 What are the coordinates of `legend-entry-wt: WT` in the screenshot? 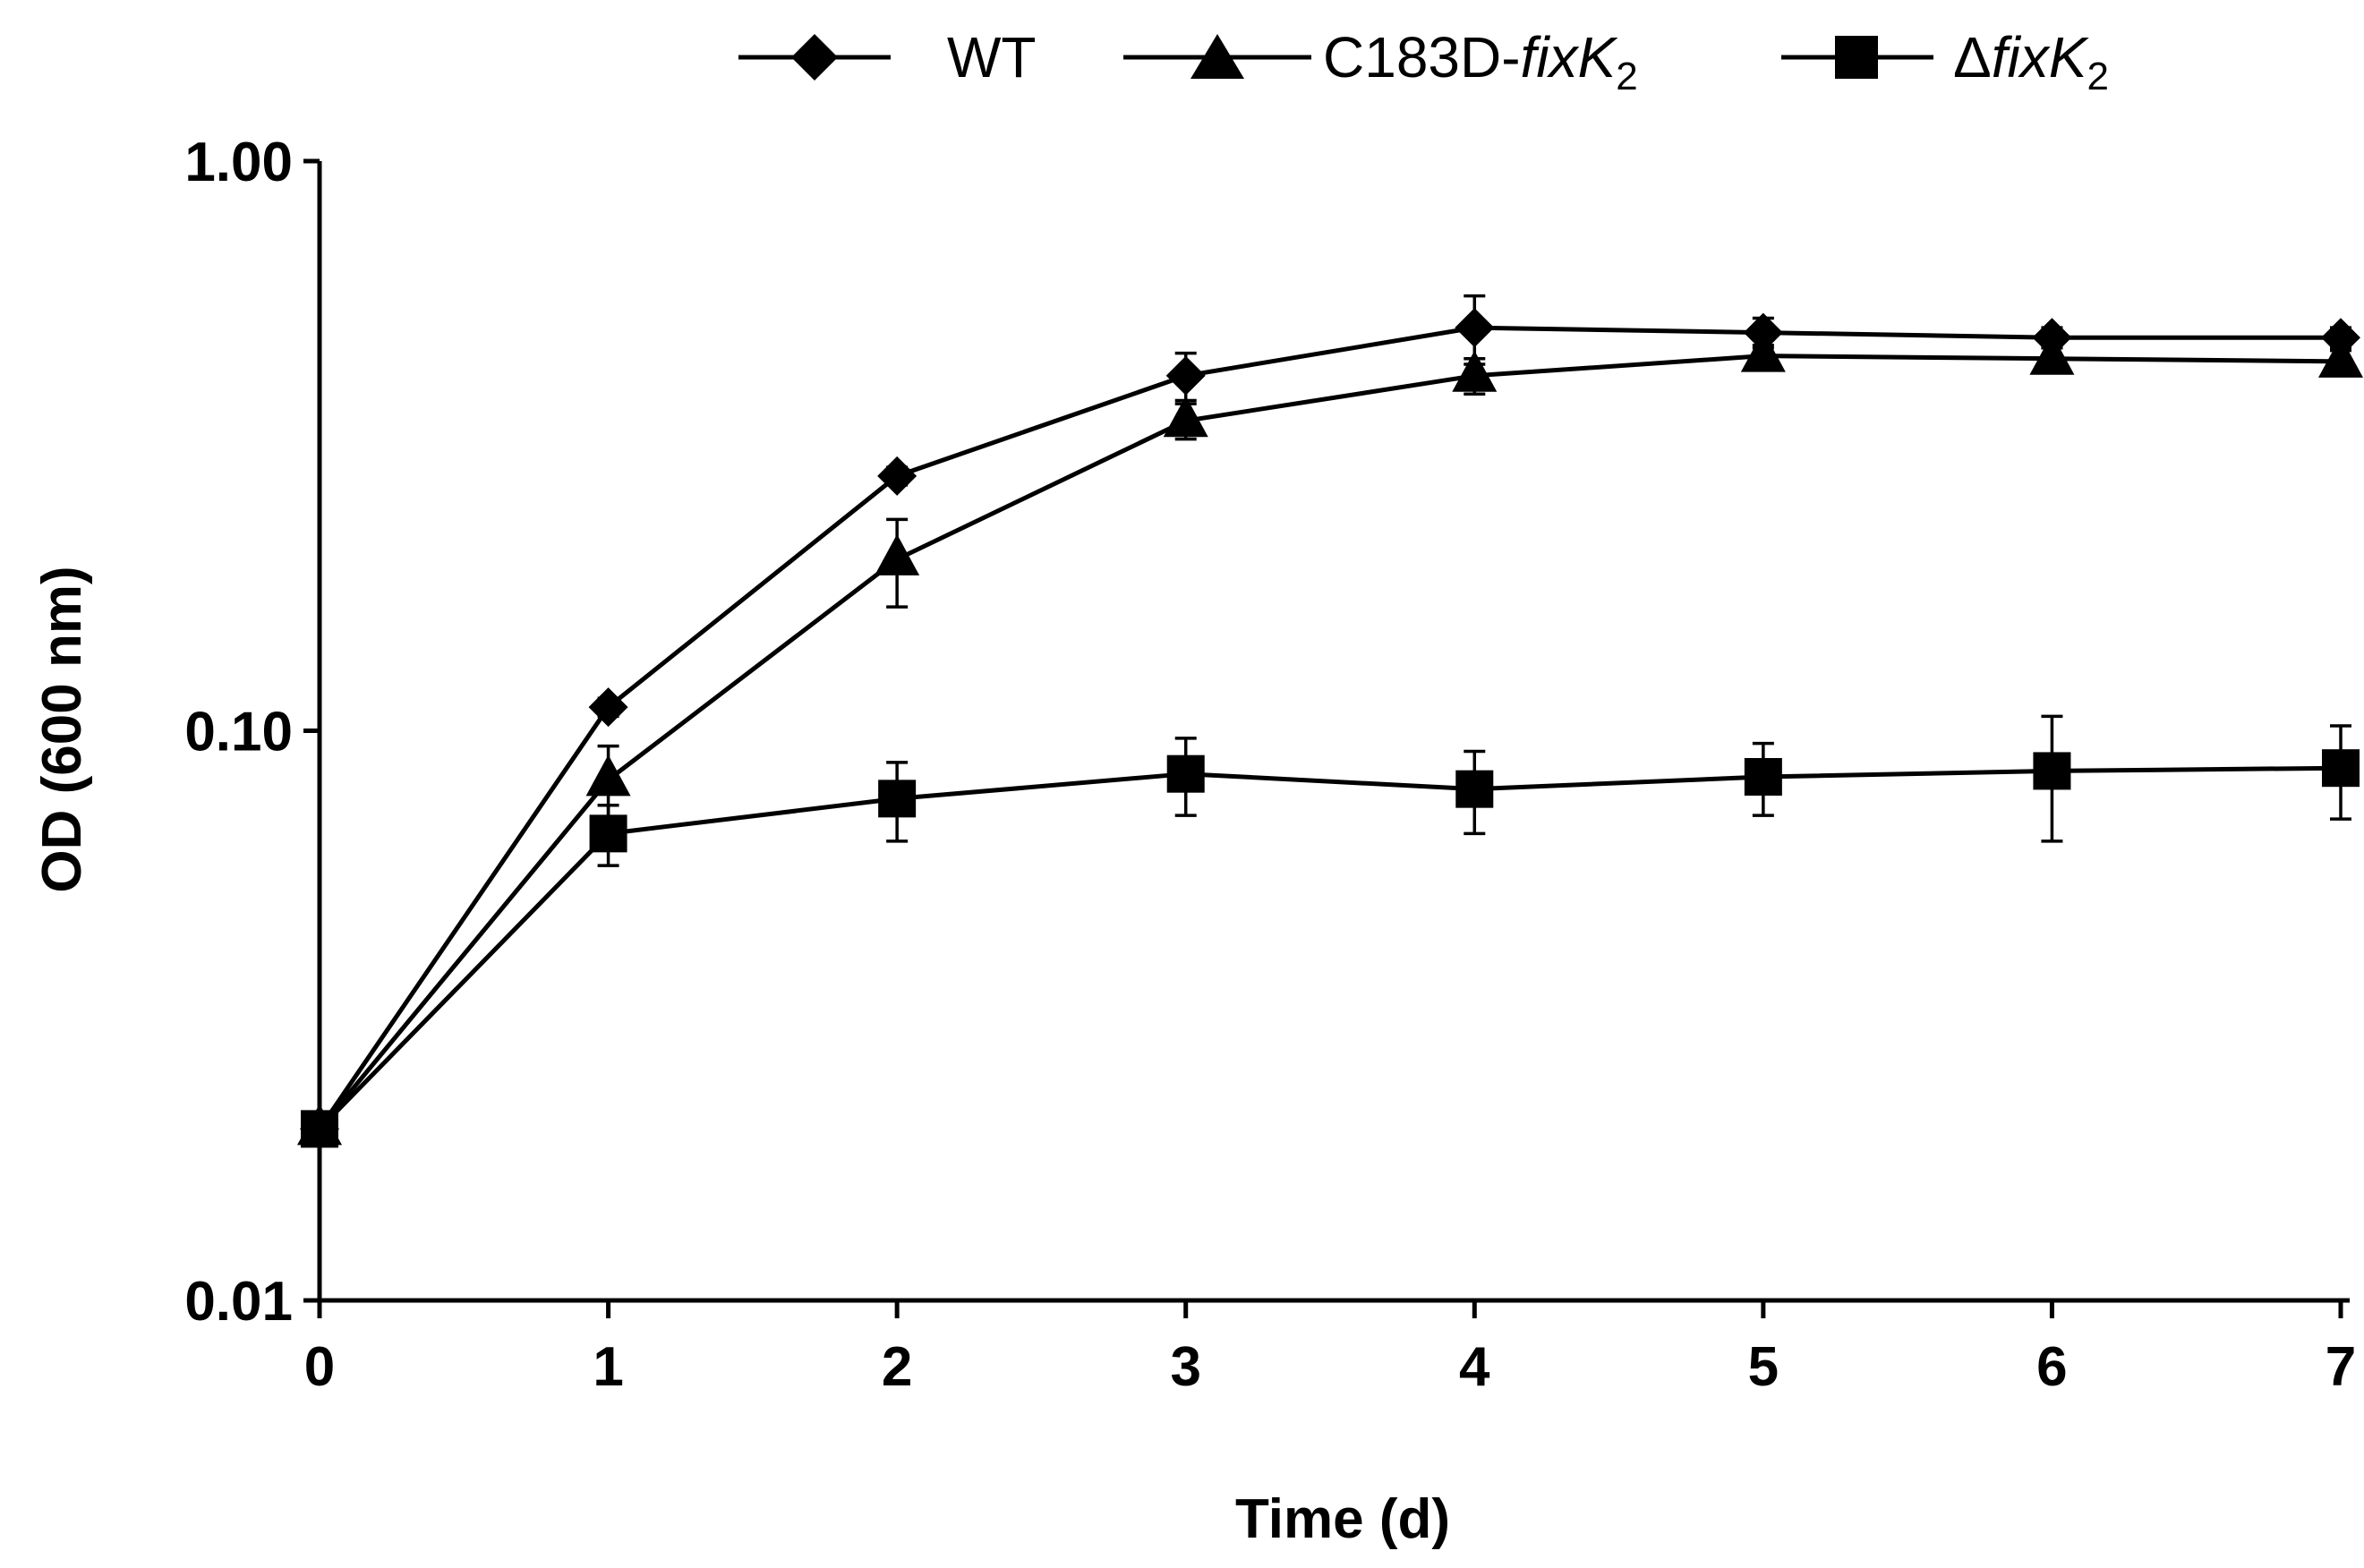 It's located at (887, 57).